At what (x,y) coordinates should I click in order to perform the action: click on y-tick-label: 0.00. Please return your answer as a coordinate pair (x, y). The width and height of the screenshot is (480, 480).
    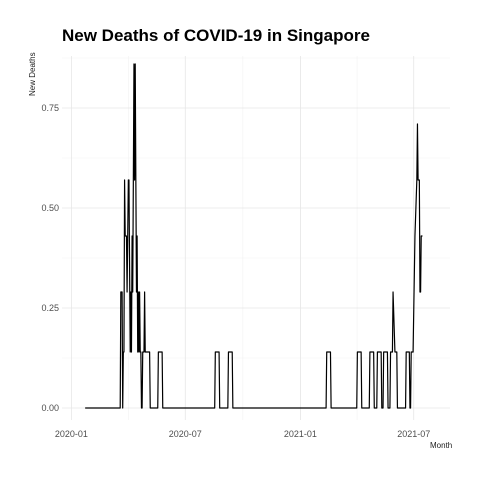
    Looking at the image, I should click on (50, 408).